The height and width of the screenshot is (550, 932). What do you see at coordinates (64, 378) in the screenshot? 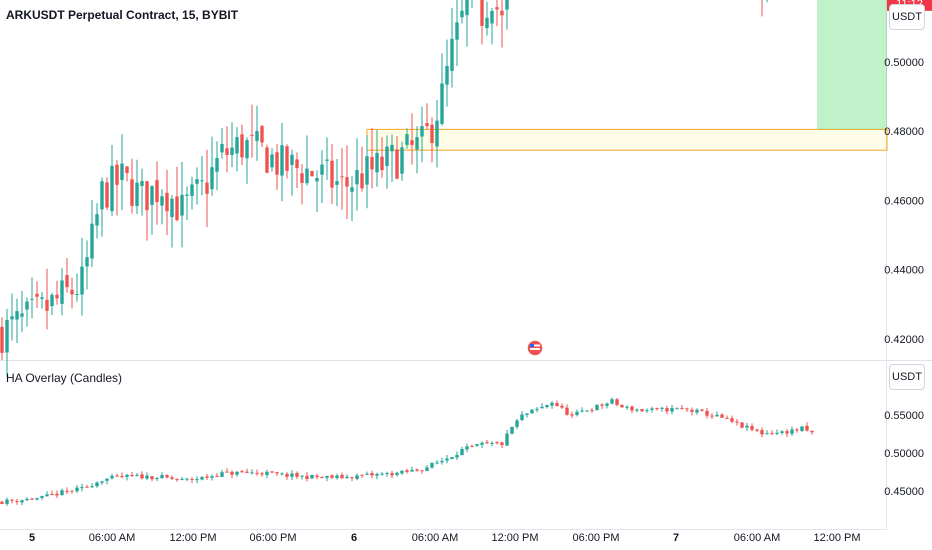
I see `indicator-title: HA Overlay (Candles)` at bounding box center [64, 378].